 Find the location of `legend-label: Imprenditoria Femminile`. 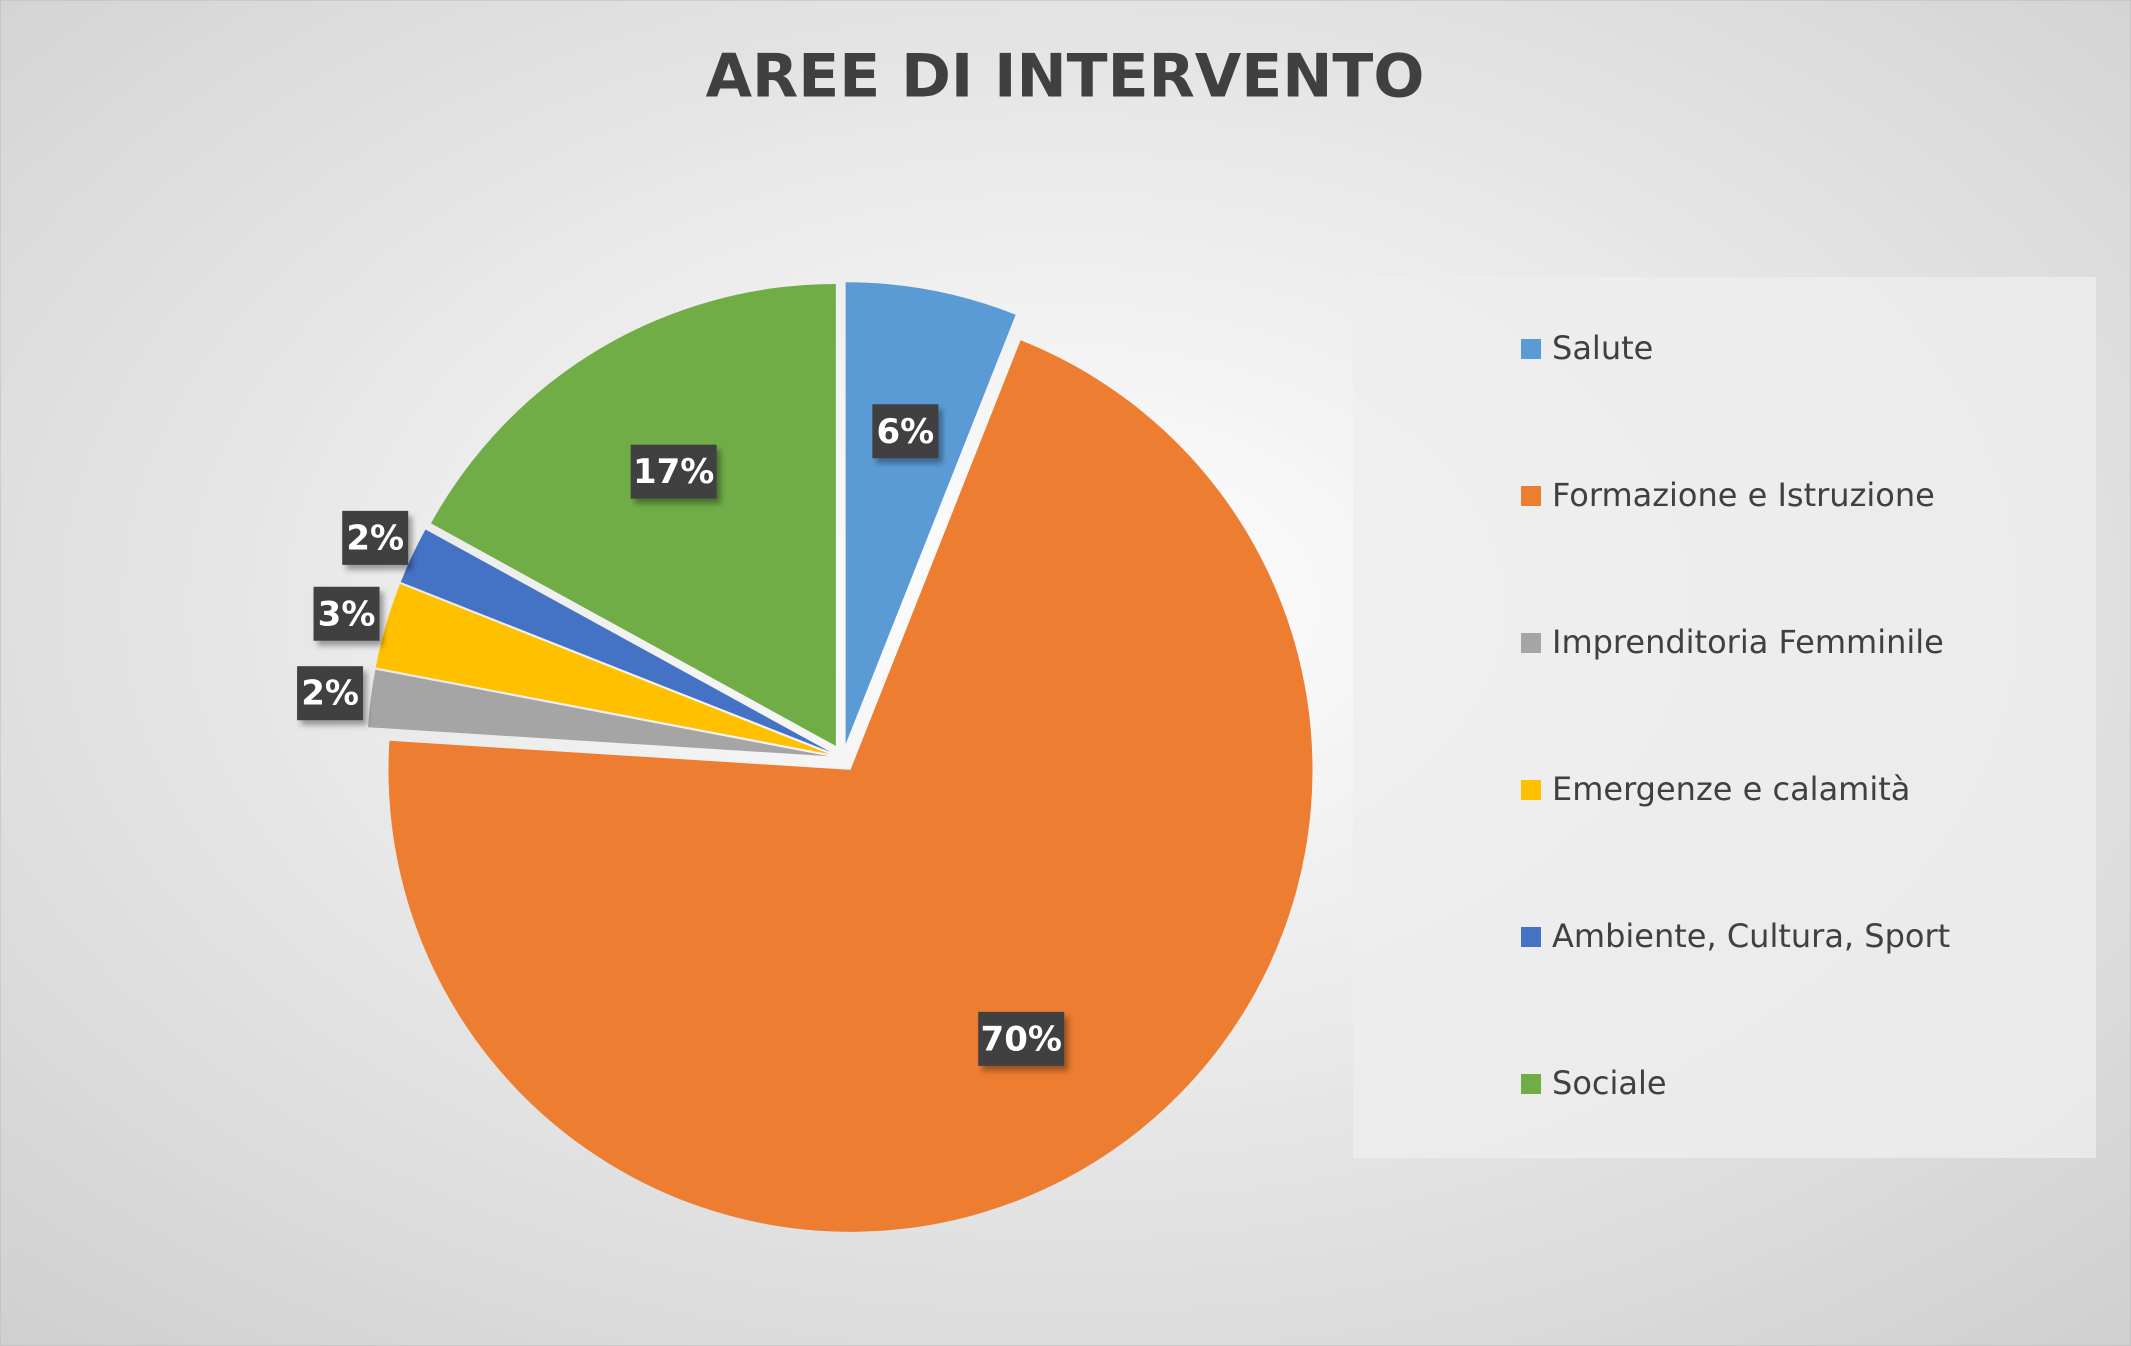

legend-label: Imprenditoria Femminile is located at coordinates (1748, 642).